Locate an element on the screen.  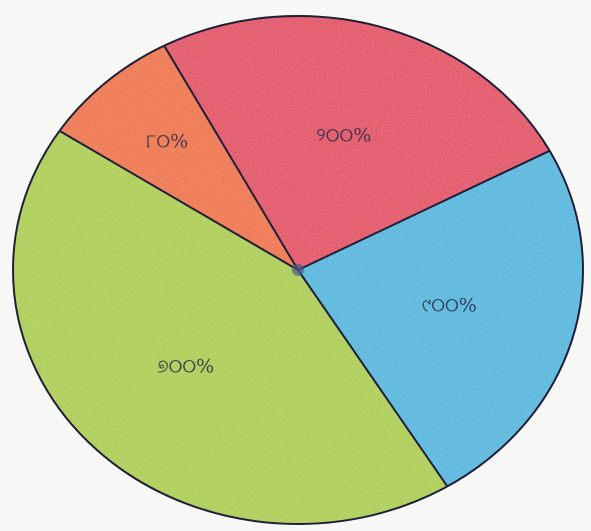
slice-label-0: ୨୦୦% is located at coordinates (343, 135).